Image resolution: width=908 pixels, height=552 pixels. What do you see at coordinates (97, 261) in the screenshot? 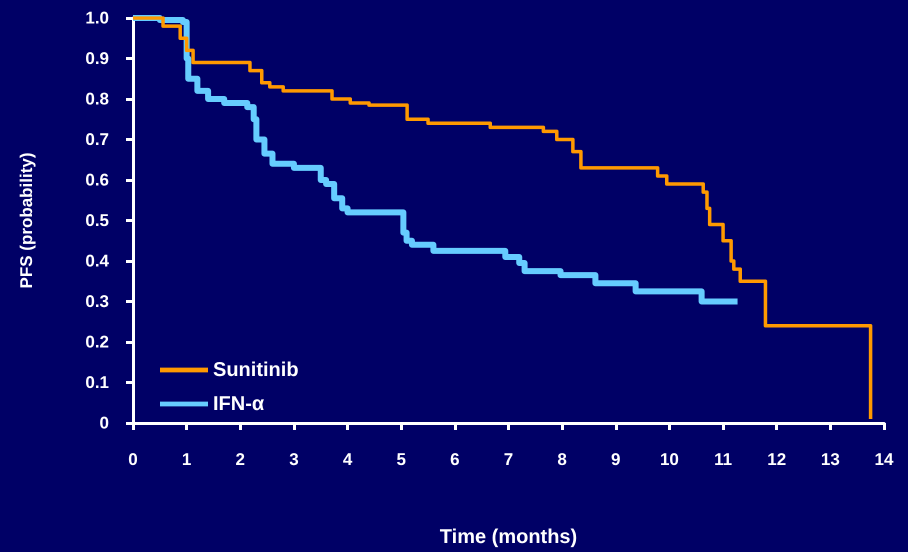
I see `y-tick-label: 0.4` at bounding box center [97, 261].